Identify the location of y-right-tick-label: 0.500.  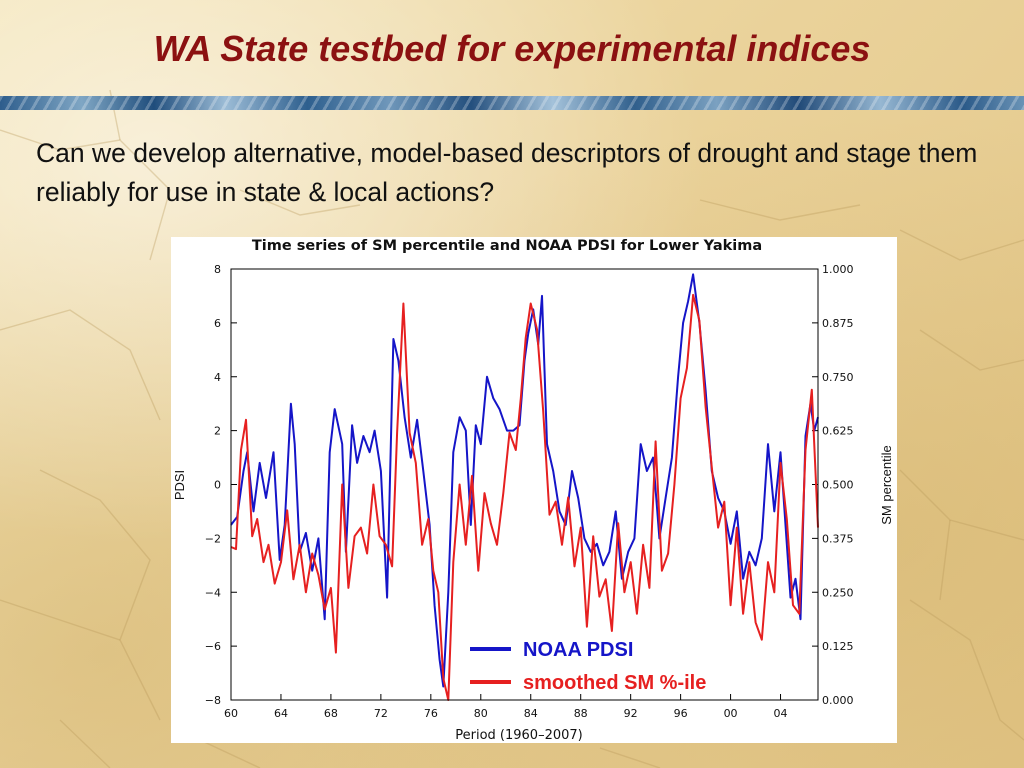
(838, 485).